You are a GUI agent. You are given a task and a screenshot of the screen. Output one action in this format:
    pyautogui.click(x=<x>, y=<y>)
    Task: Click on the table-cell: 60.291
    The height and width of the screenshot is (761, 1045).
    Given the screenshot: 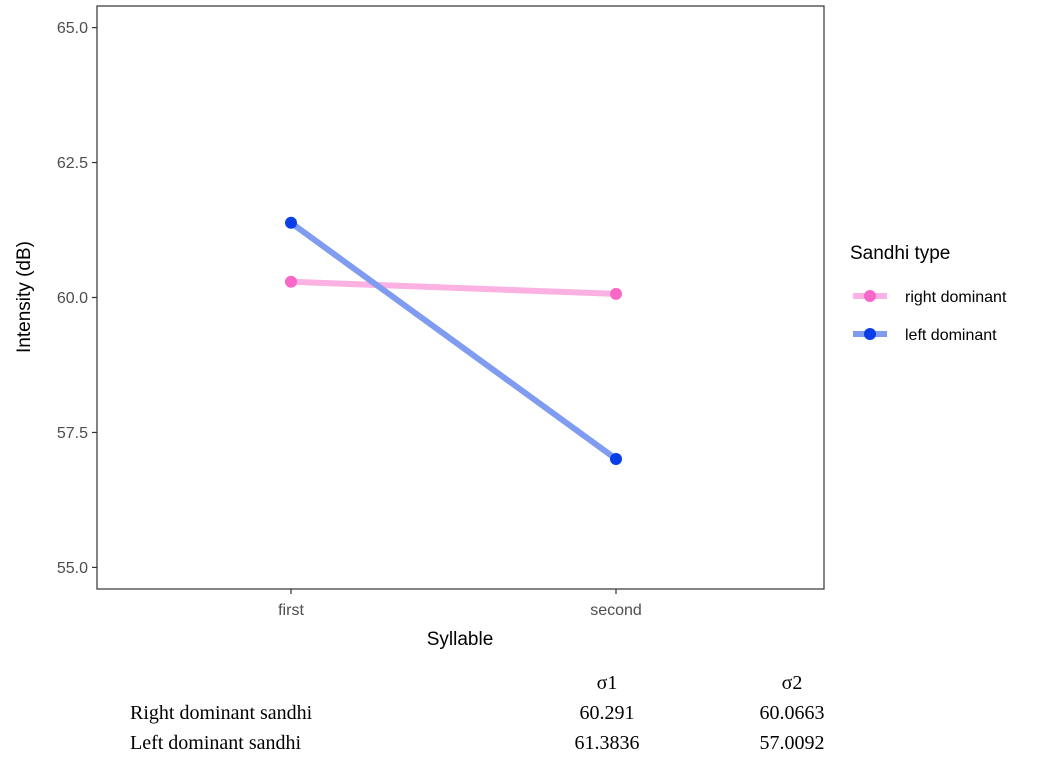 What is the action you would take?
    pyautogui.click(x=607, y=713)
    